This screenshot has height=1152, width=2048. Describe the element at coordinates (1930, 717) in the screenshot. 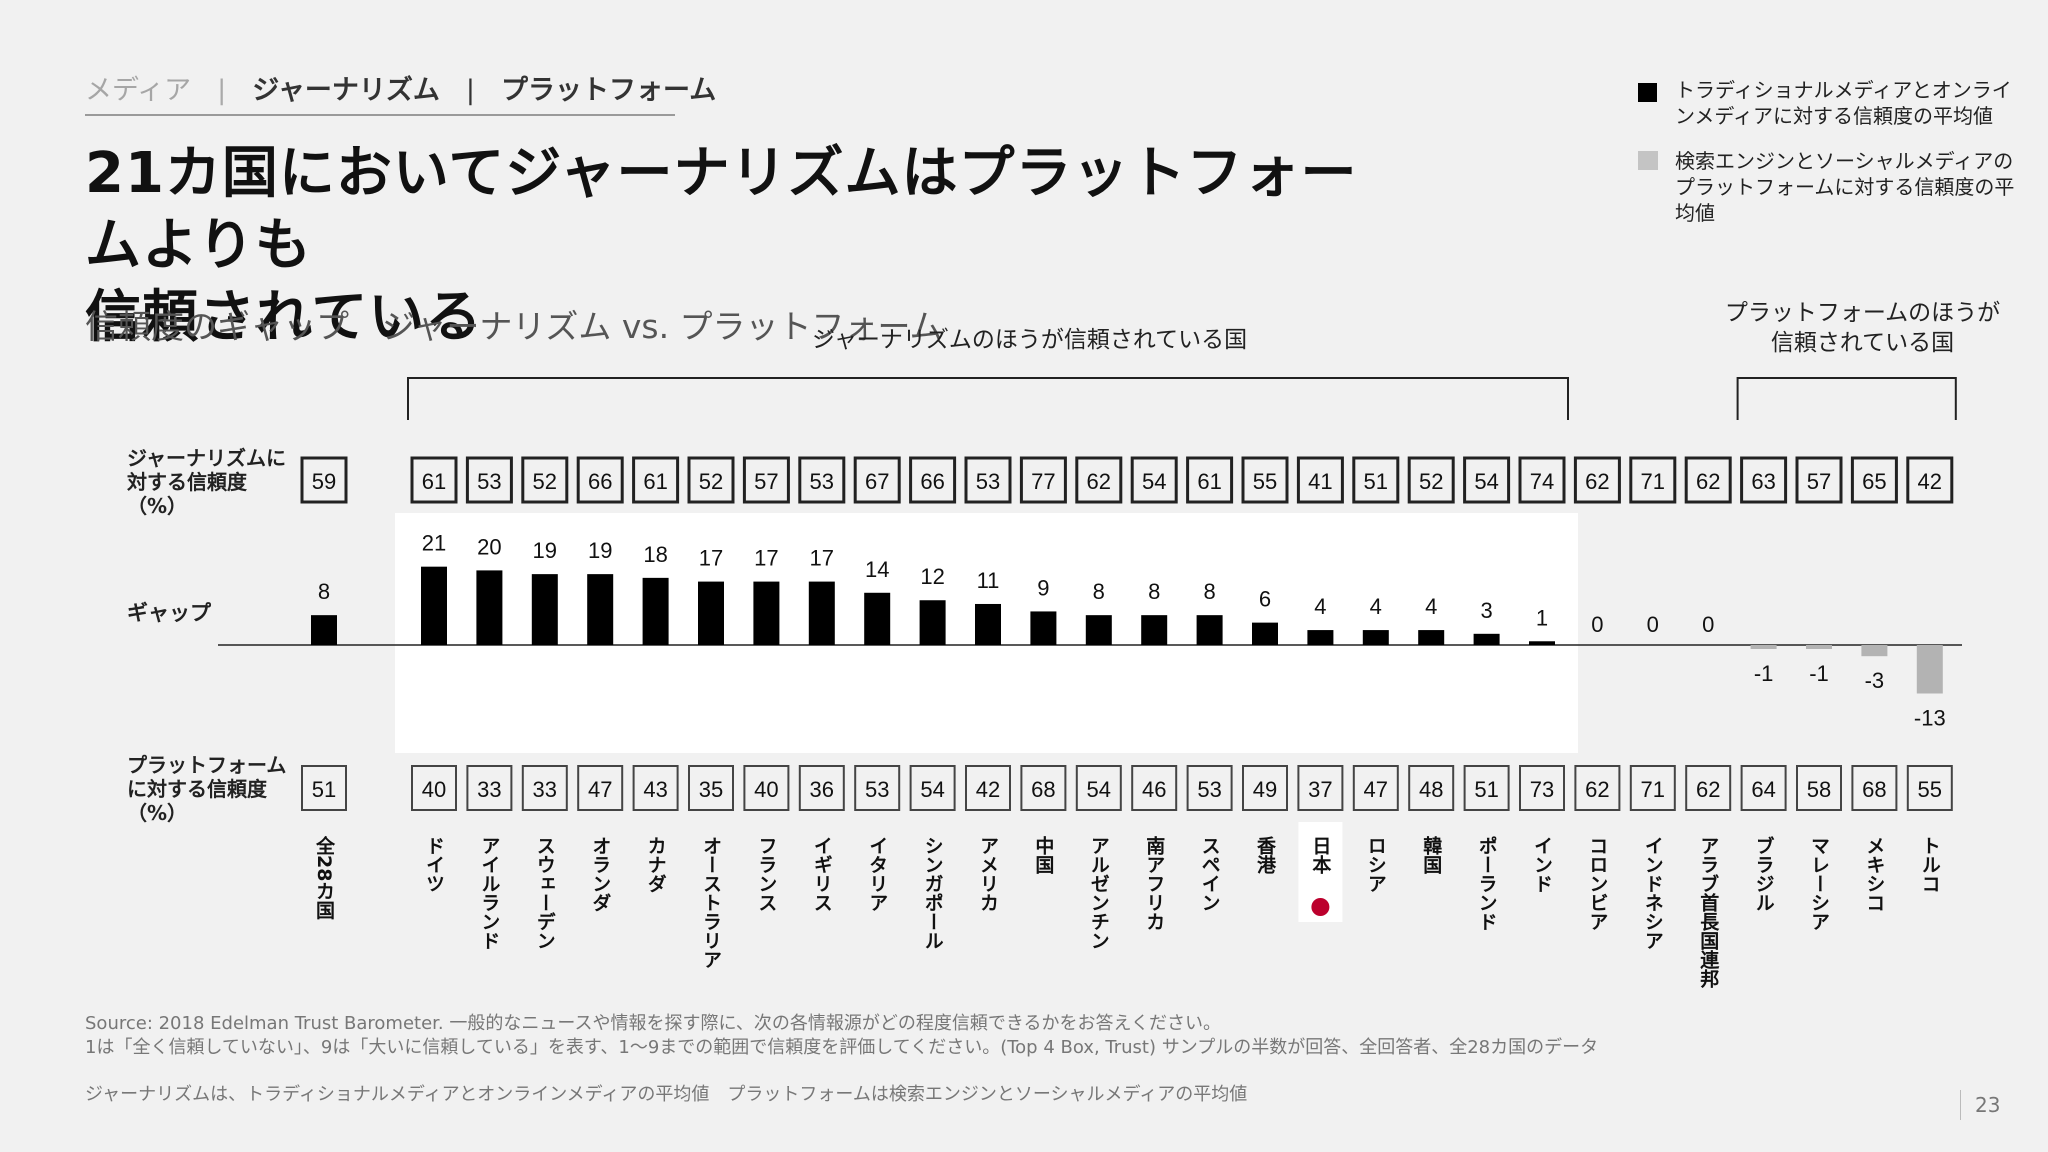

I see `gap-value-label: -13` at that location.